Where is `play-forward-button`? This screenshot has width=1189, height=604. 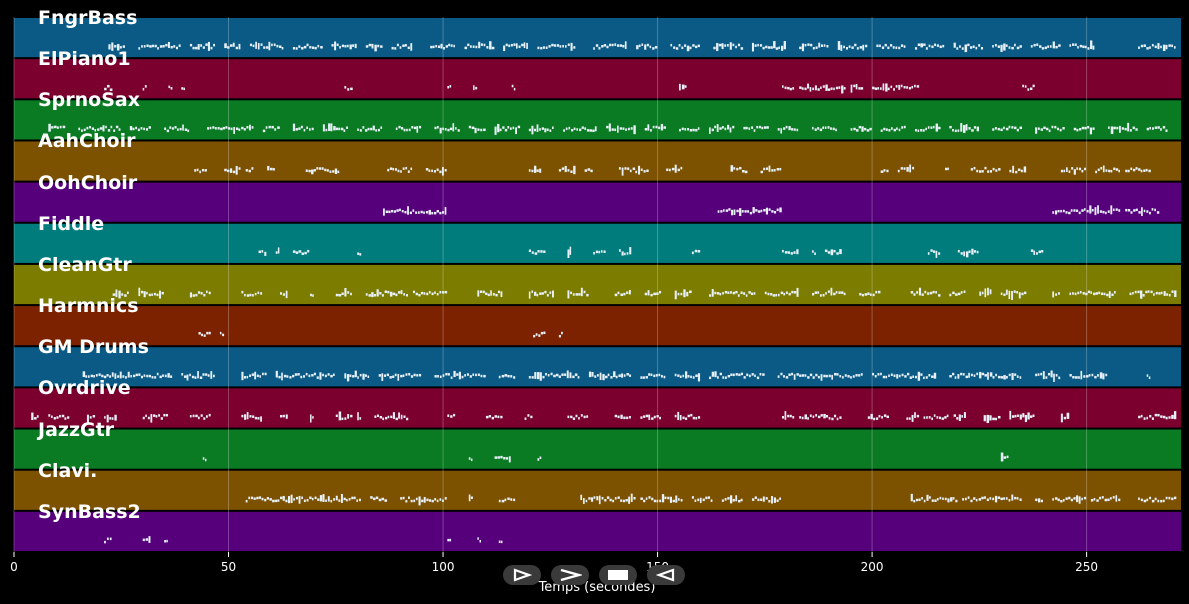
play-forward-button is located at coordinates (522, 575).